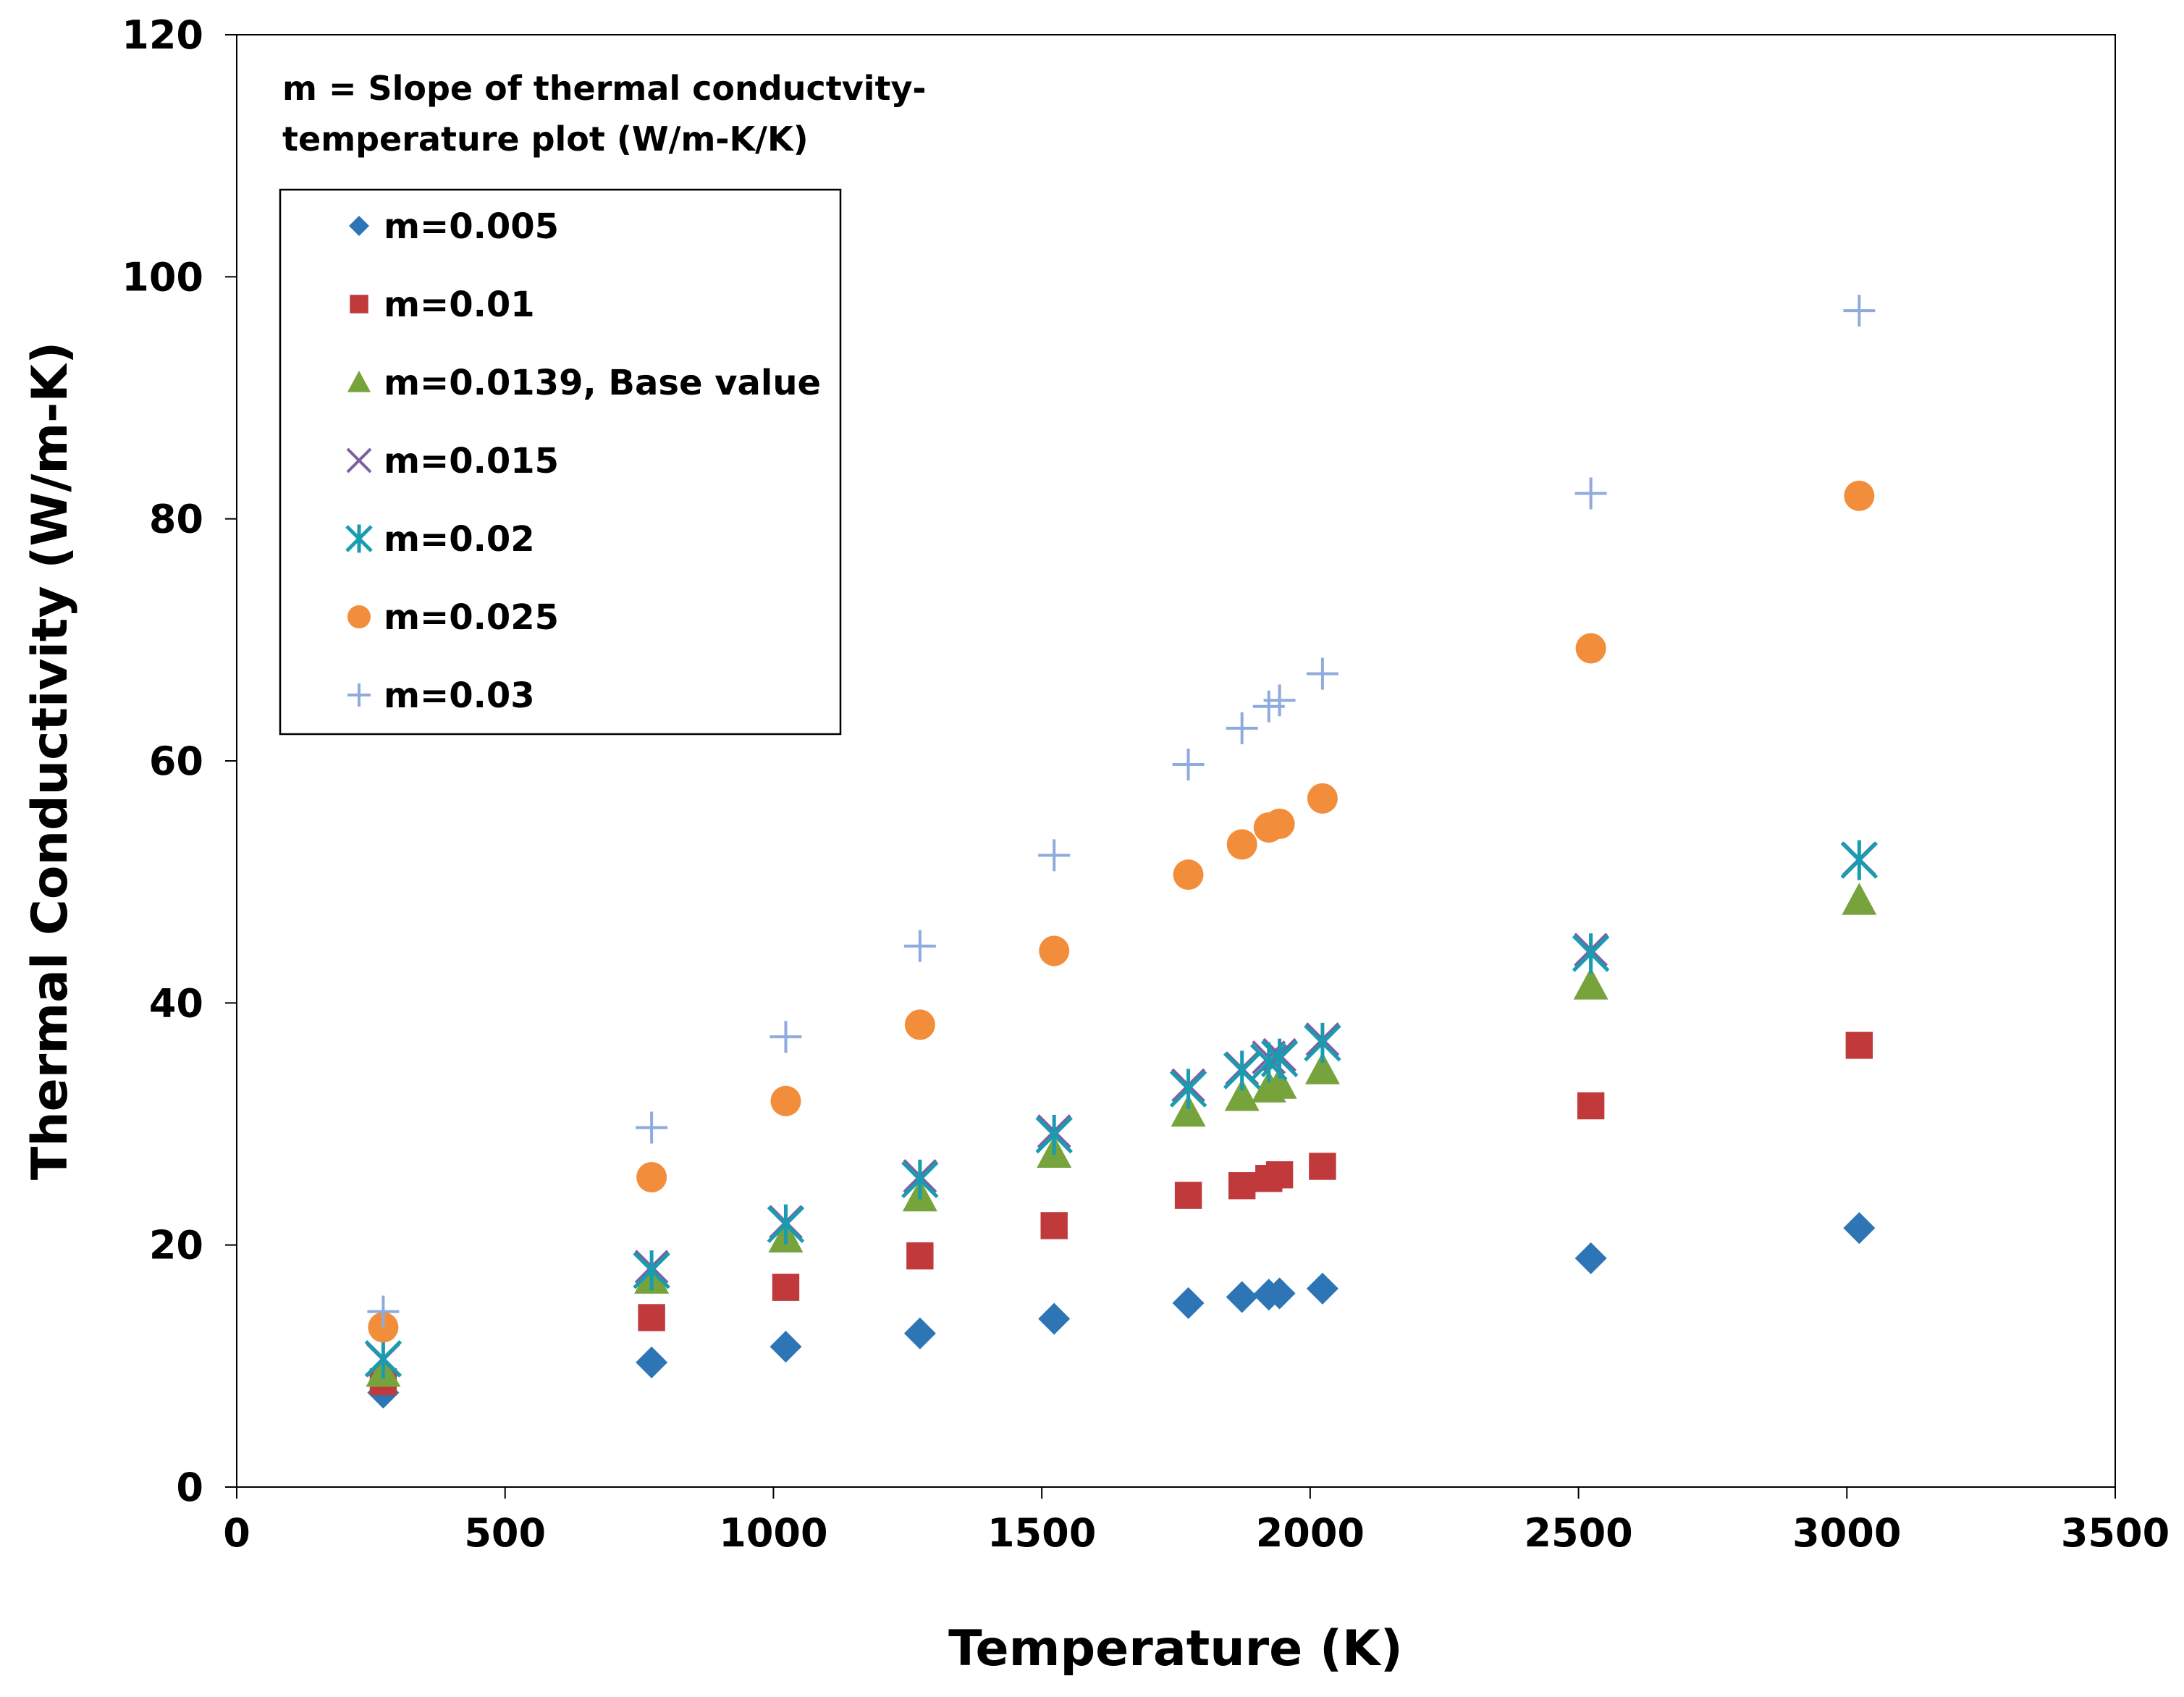  What do you see at coordinates (545, 139) in the screenshot?
I see `slope-note-line-2: temperature plot (W/m-K/K)` at bounding box center [545, 139].